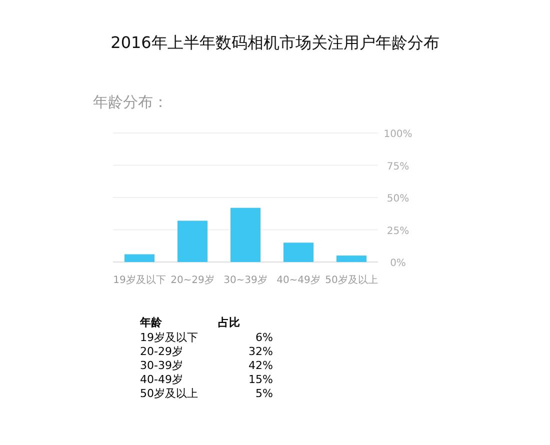 The width and height of the screenshot is (550, 445). What do you see at coordinates (130, 102) in the screenshot?
I see `chart-subtitle: 年龄分布：` at bounding box center [130, 102].